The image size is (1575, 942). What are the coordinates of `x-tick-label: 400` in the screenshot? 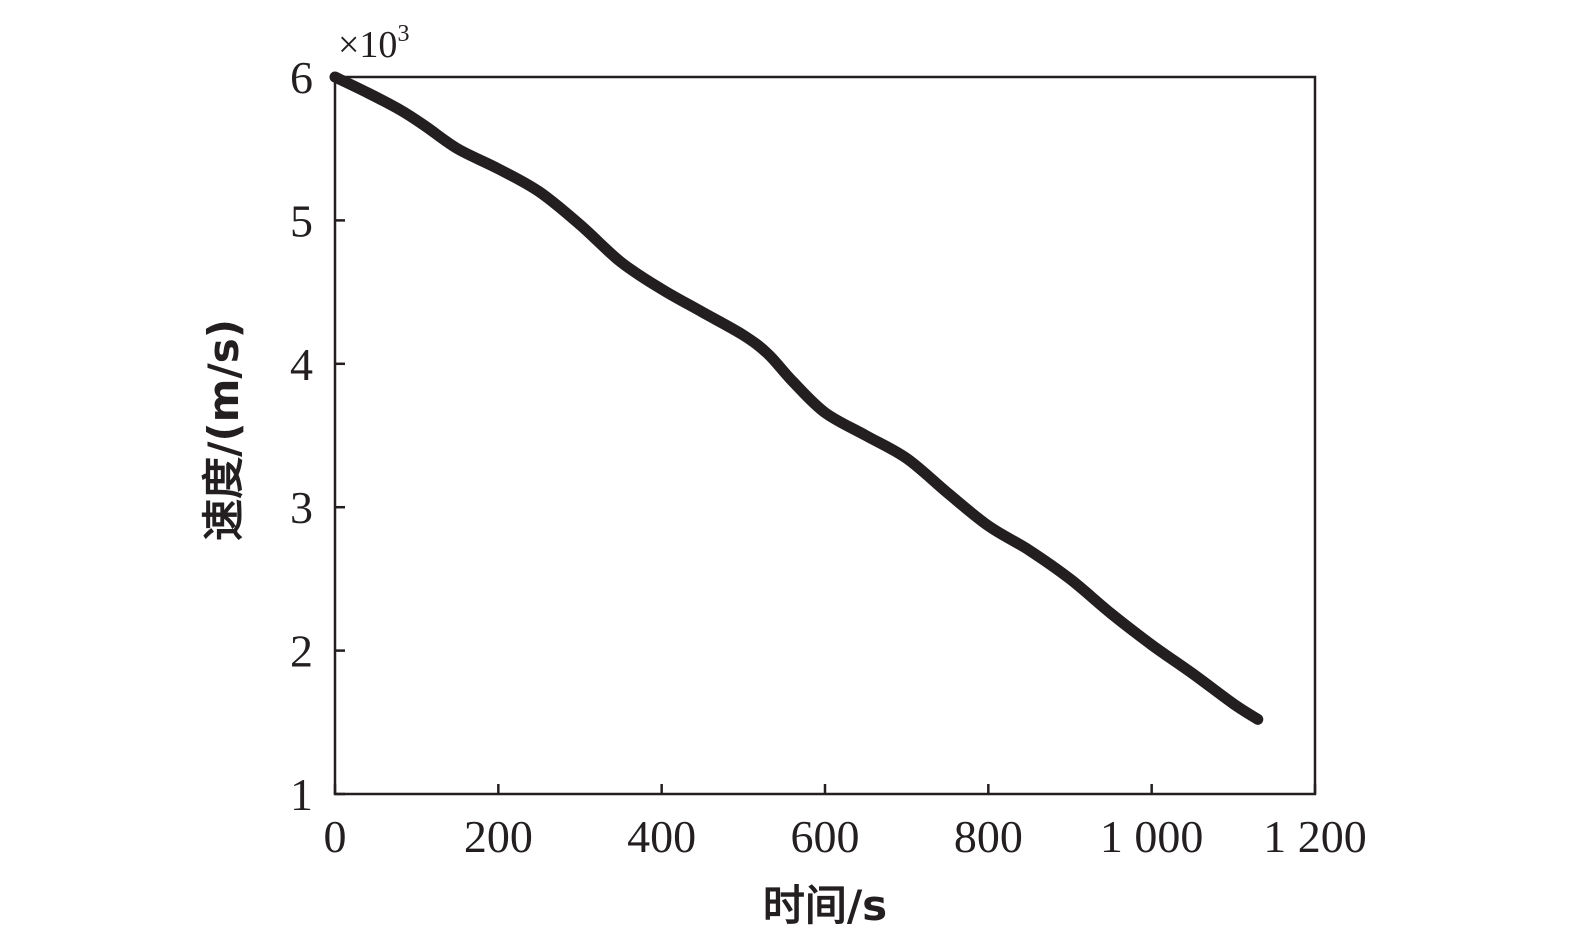 It's located at (661, 836).